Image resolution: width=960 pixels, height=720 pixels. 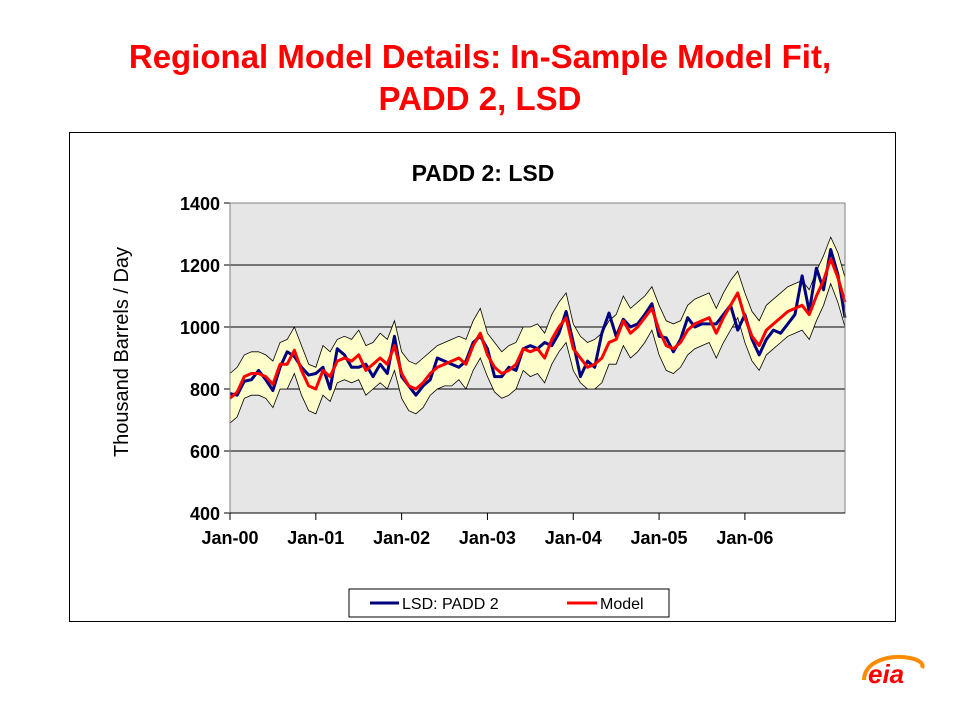 I want to click on legend: LSD: PADD 2 Model, so click(x=509, y=603).